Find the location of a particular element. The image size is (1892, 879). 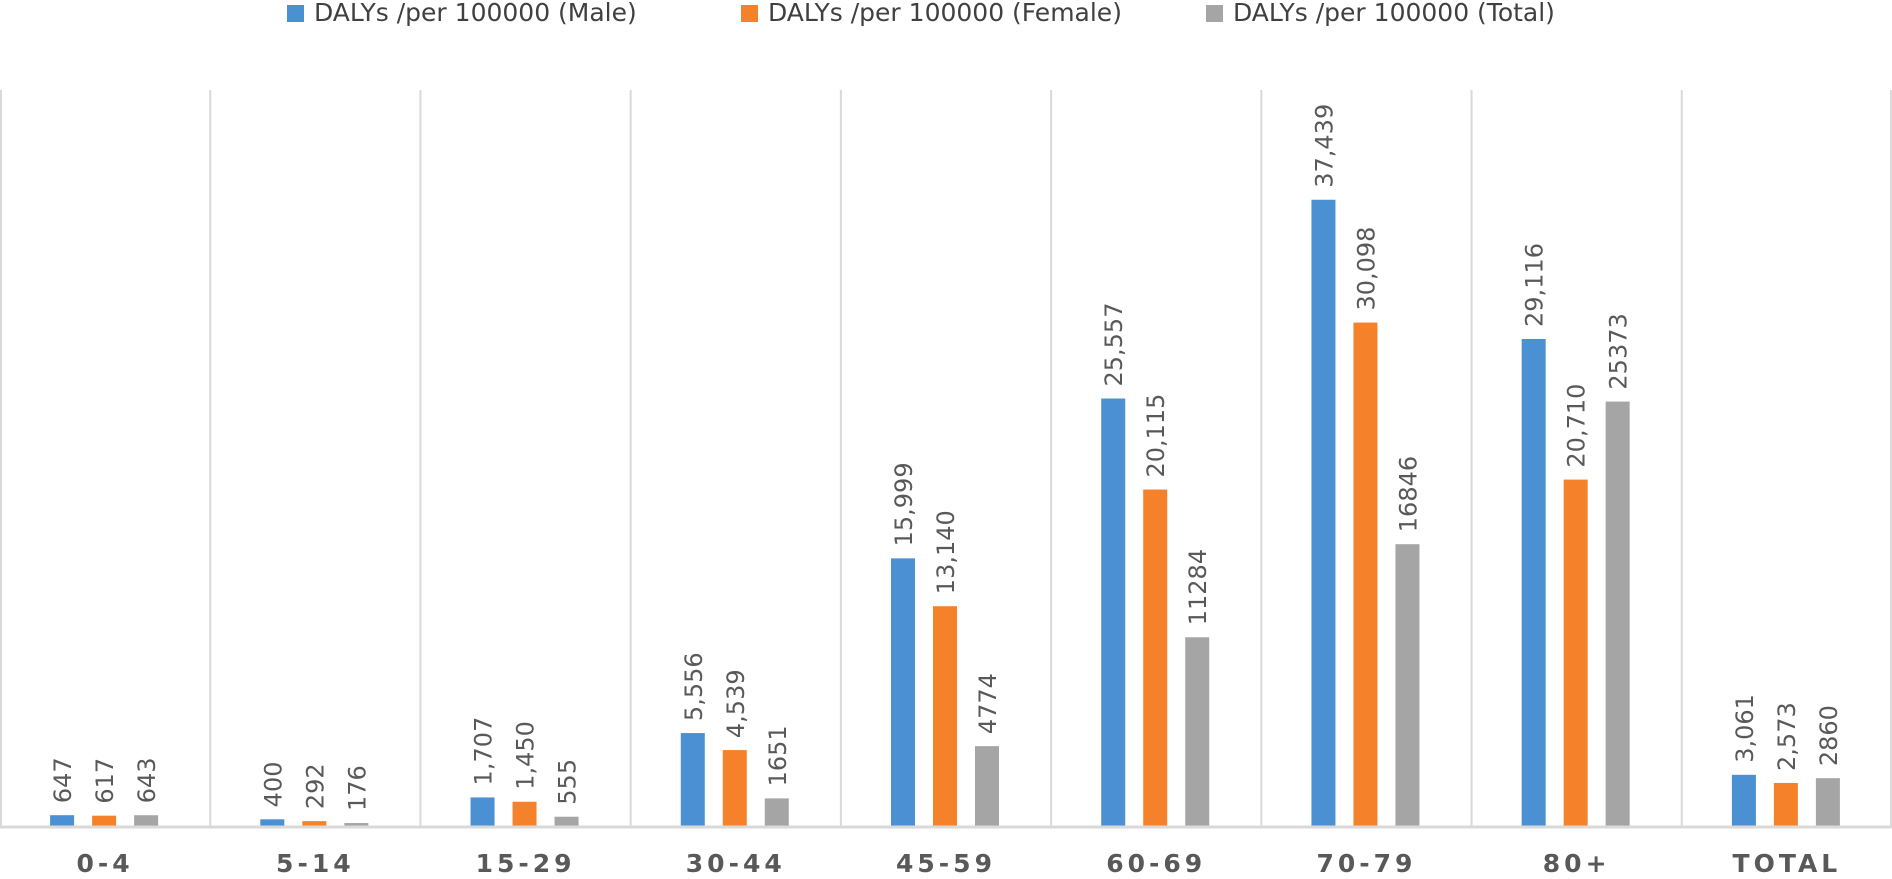

data-label: 29,116 is located at coordinates (1535, 285).